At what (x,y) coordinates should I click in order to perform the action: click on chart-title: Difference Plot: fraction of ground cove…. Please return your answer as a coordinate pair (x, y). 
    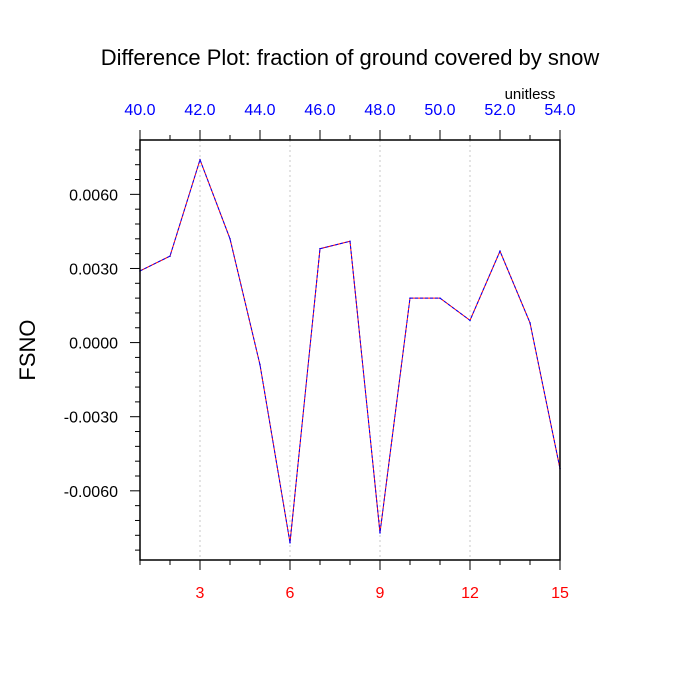
    Looking at the image, I should click on (350, 57).